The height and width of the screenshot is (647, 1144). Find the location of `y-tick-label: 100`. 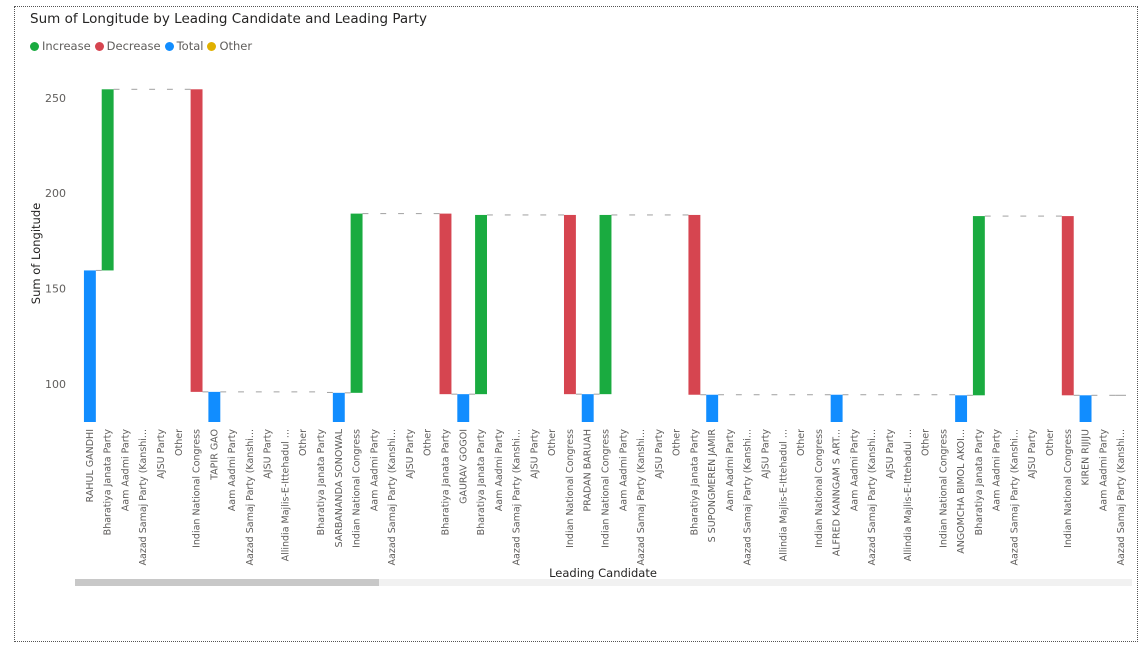

y-tick-label: 100 is located at coordinates (55, 384).